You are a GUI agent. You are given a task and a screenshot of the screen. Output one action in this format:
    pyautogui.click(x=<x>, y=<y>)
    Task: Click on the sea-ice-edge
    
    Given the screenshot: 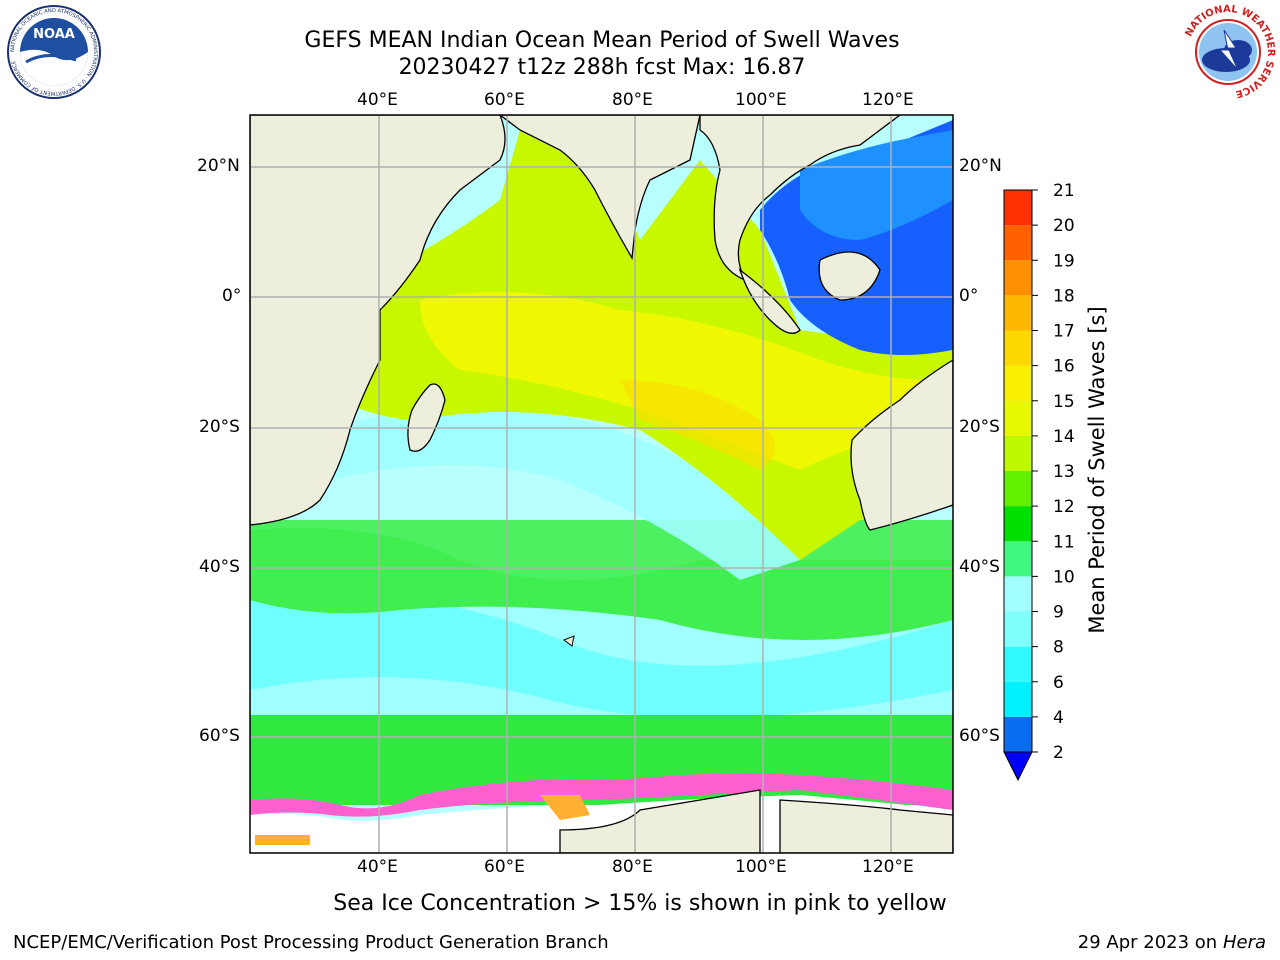 What is the action you would take?
    pyautogui.click(x=601, y=795)
    